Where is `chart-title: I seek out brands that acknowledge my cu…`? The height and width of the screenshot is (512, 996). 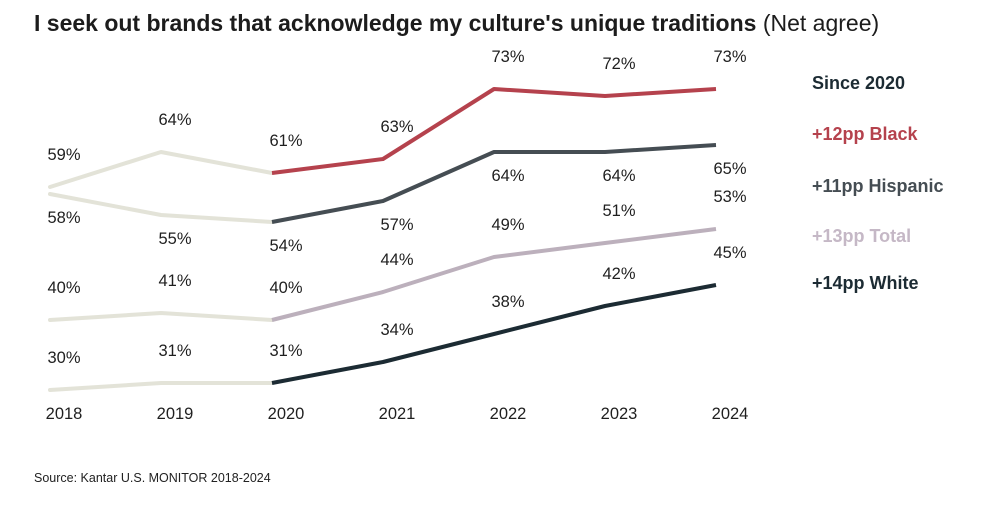
chart-title: I seek out brands that acknowledge my cu… is located at coordinates (456, 23).